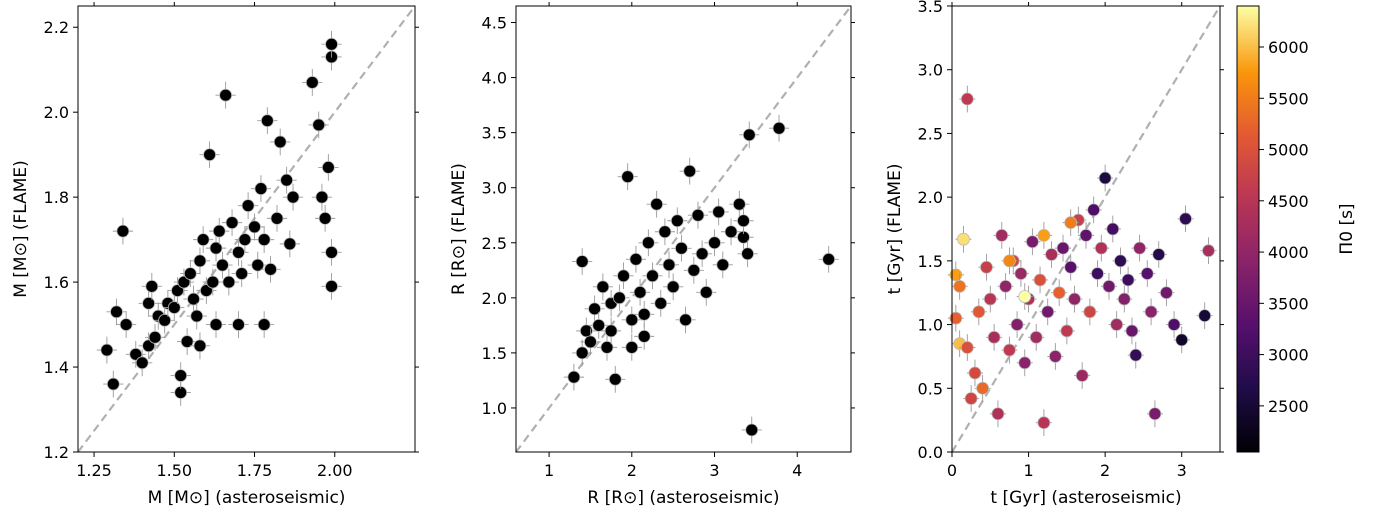  What do you see at coordinates (930, 325) in the screenshot?
I see `y-tick-label: 1.0` at bounding box center [930, 325].